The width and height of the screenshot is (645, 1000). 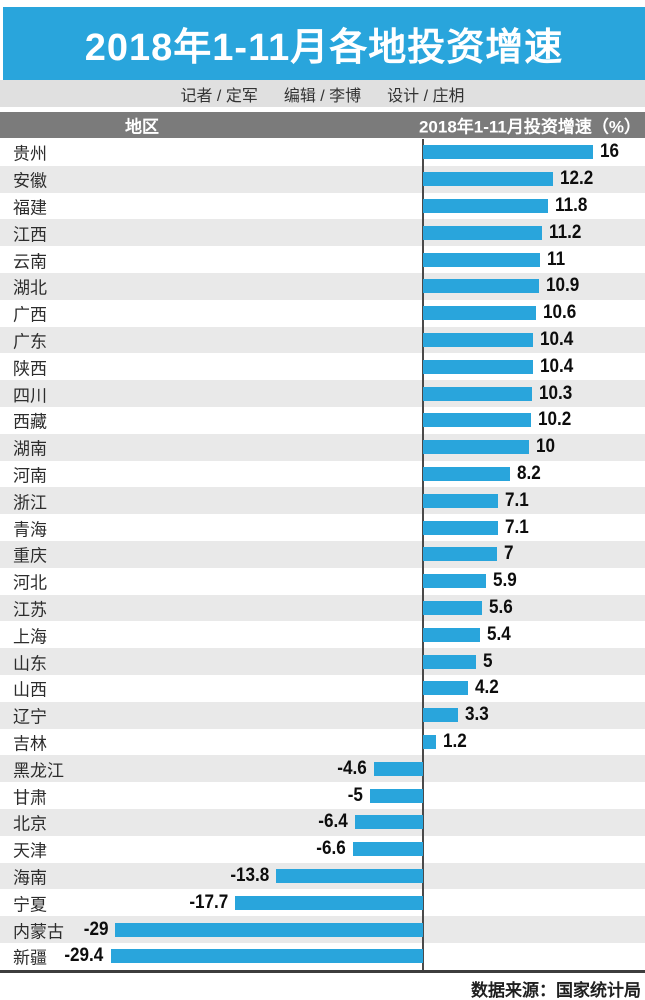 What do you see at coordinates (322, 474) in the screenshot?
I see `table-row: 河南 8.2` at bounding box center [322, 474].